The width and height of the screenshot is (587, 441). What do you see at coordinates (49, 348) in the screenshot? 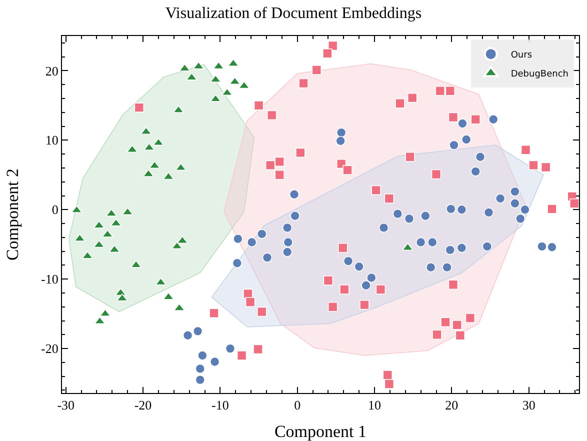
I see `y-tick-label: -20` at bounding box center [49, 348].